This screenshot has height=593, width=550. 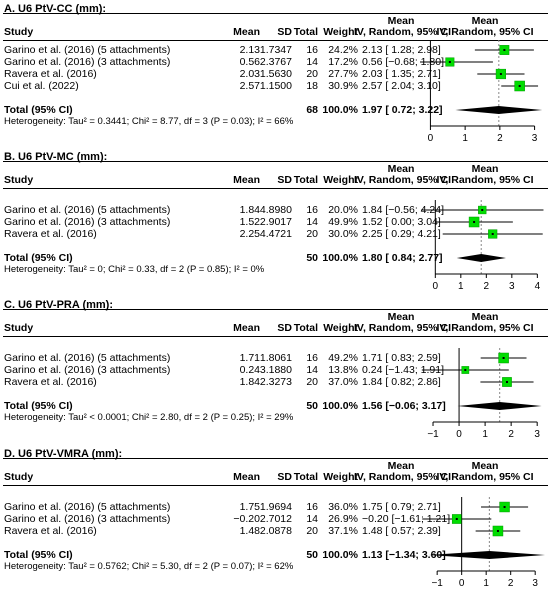 What do you see at coordinates (403, 370) in the screenshot?
I see `study-ci: 0.24 [−1.43; 1.91]` at bounding box center [403, 370].